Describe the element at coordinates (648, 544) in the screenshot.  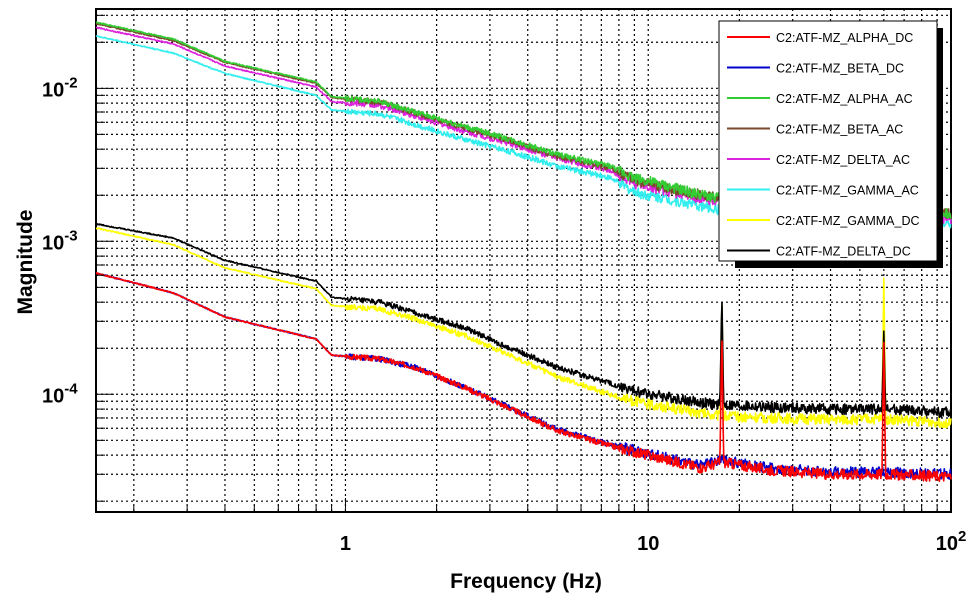
I see `x-tick-label: 10` at that location.